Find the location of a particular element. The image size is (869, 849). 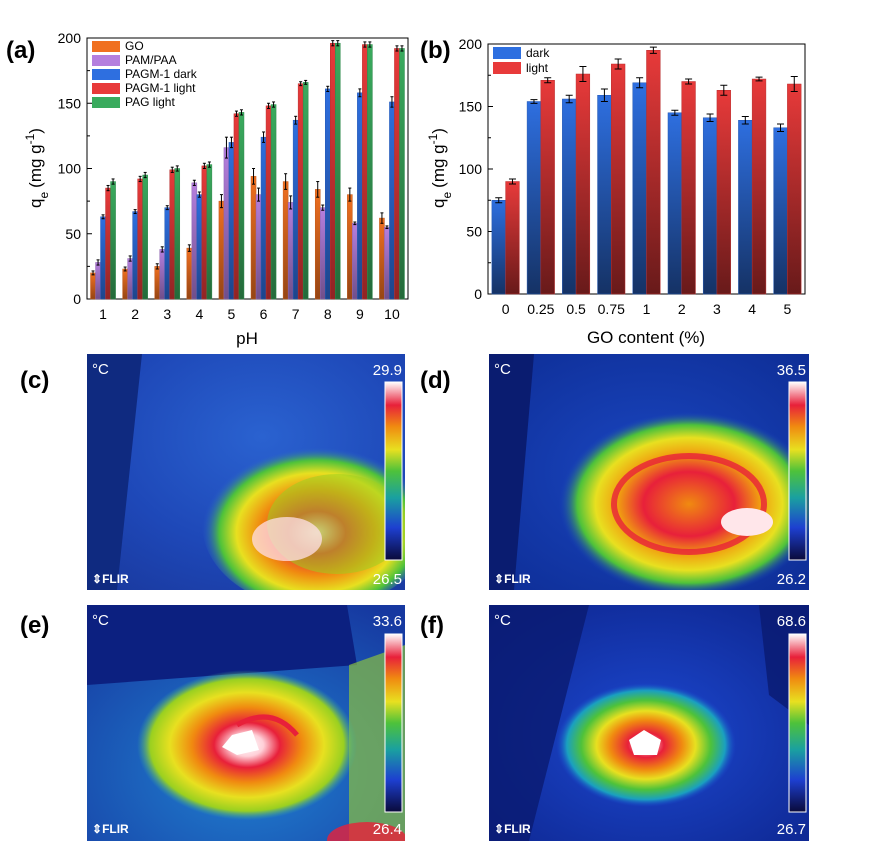

chart-a-xtick-label: 10 is located at coordinates (392, 314).